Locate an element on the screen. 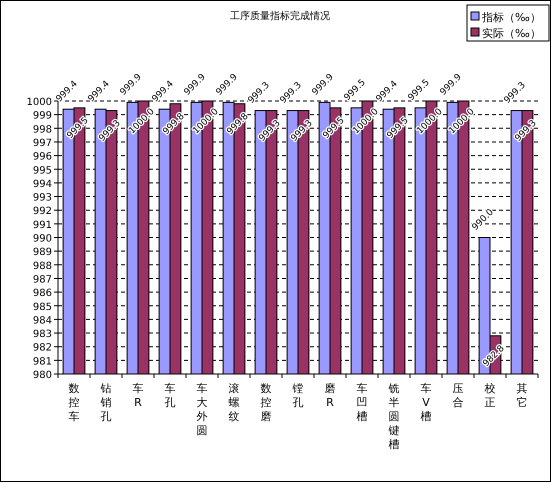 The width and height of the screenshot is (551, 482). y-tick-label: 994 is located at coordinates (42, 184).